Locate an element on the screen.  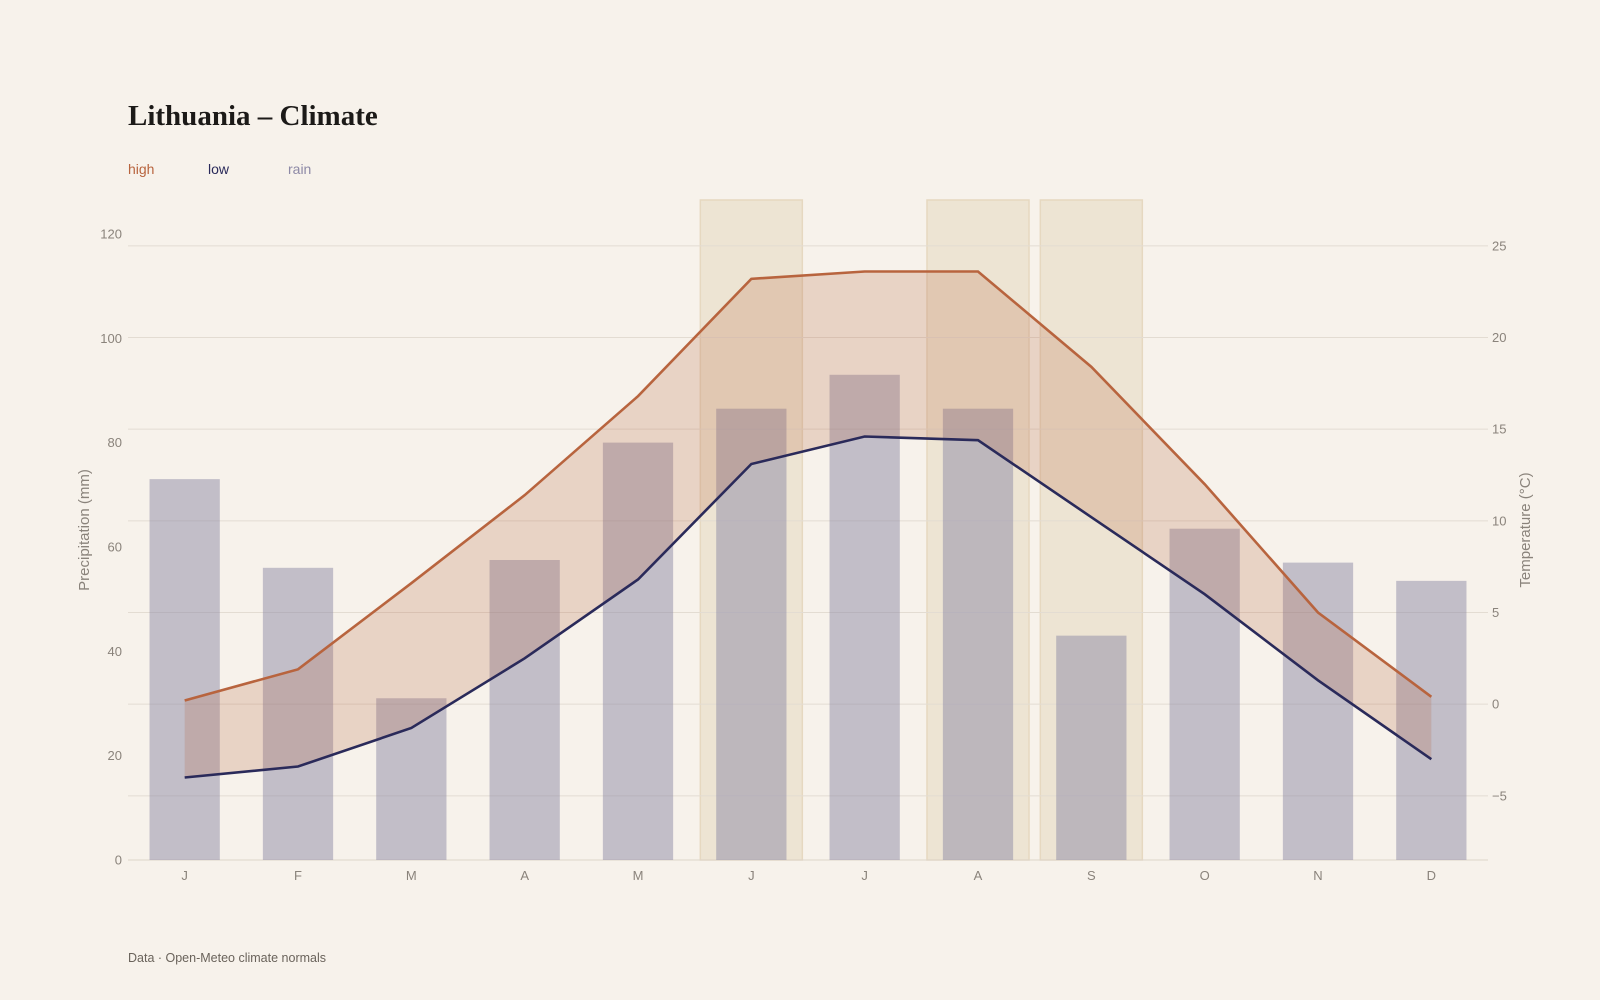
y-left-tick: 120 is located at coordinates (111, 233).